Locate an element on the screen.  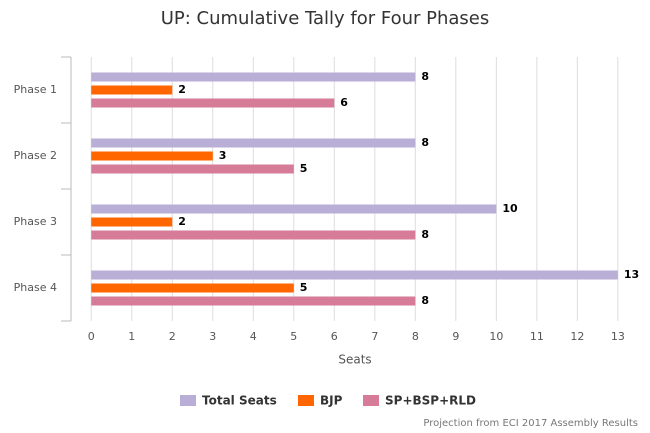
y-tick-label: Phase 4 is located at coordinates (35, 287).